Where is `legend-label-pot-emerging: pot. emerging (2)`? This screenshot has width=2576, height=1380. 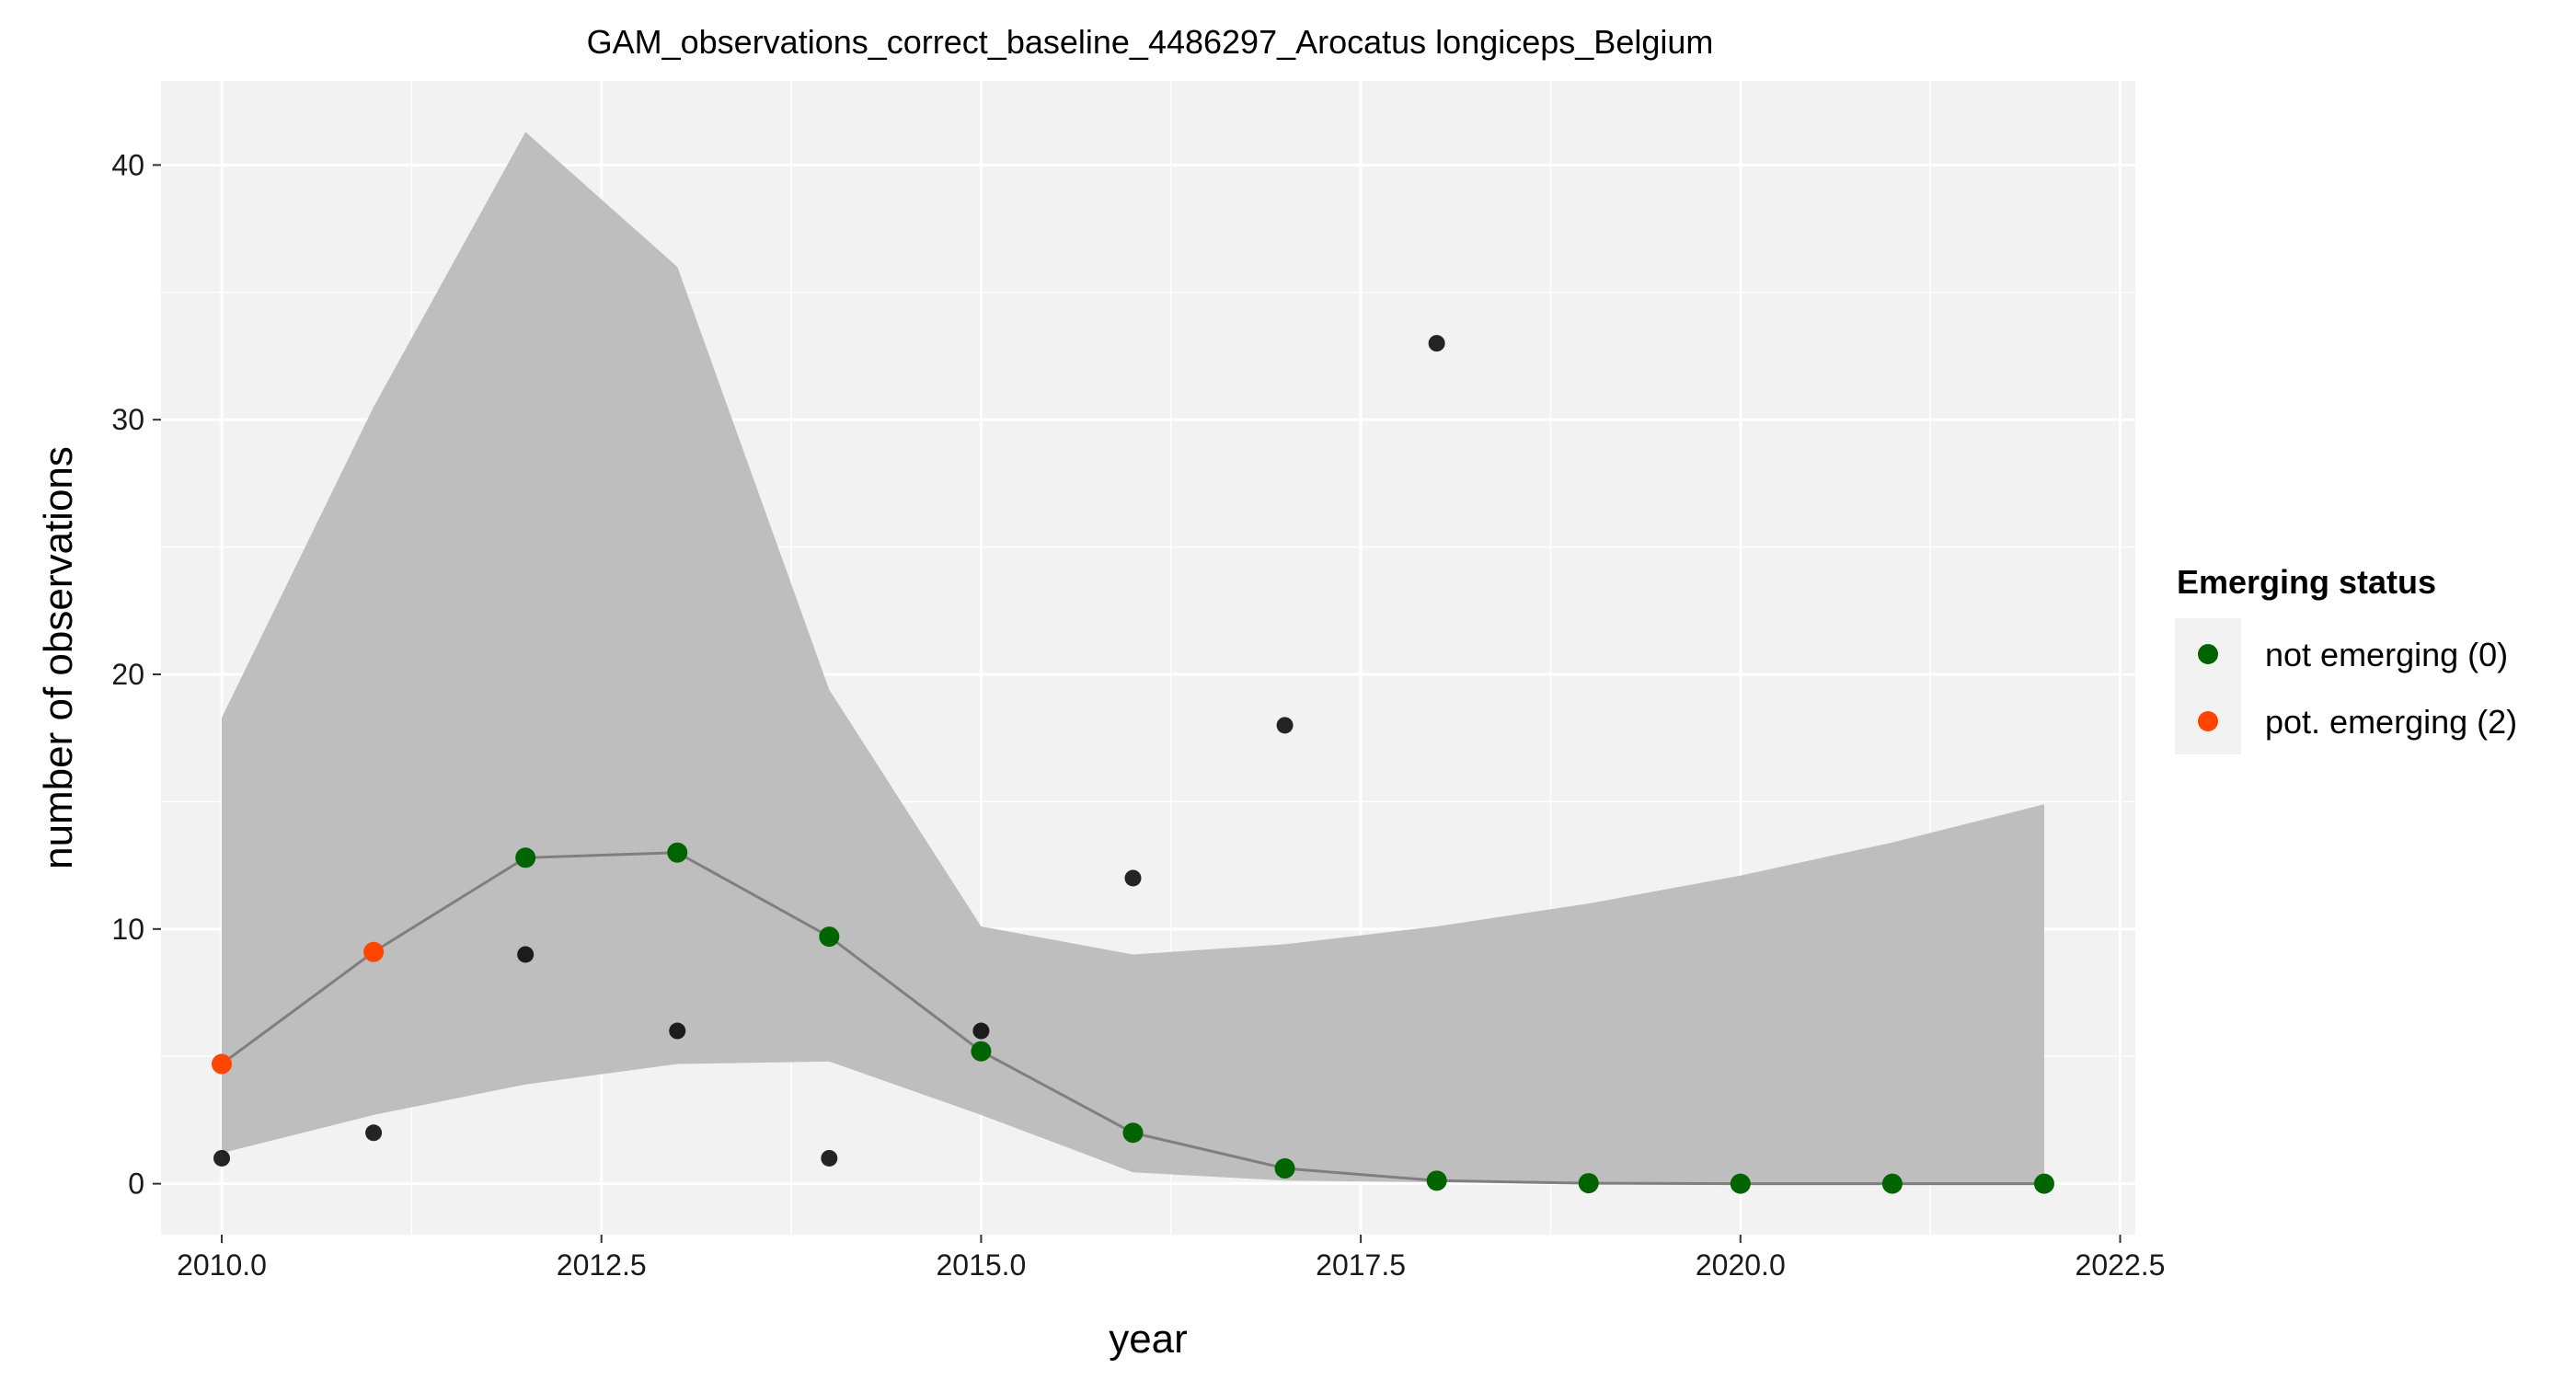 legend-label-pot-emerging: pot. emerging (2) is located at coordinates (2391, 722).